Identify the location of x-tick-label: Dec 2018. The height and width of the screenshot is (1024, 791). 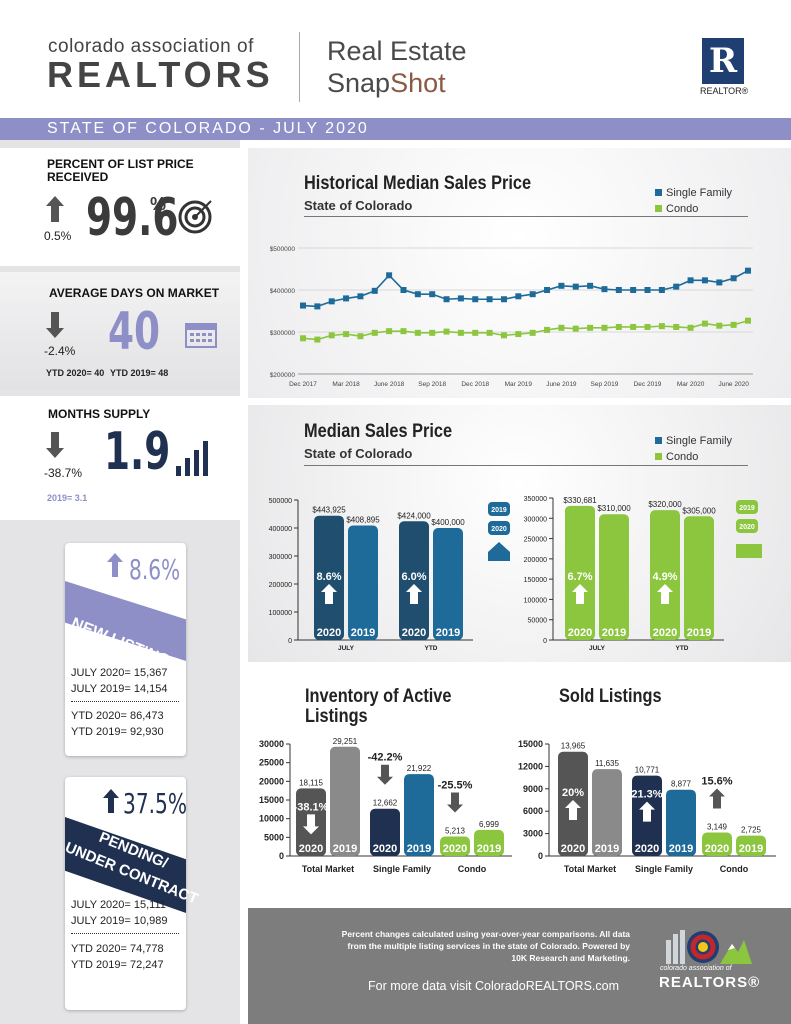
(475, 384).